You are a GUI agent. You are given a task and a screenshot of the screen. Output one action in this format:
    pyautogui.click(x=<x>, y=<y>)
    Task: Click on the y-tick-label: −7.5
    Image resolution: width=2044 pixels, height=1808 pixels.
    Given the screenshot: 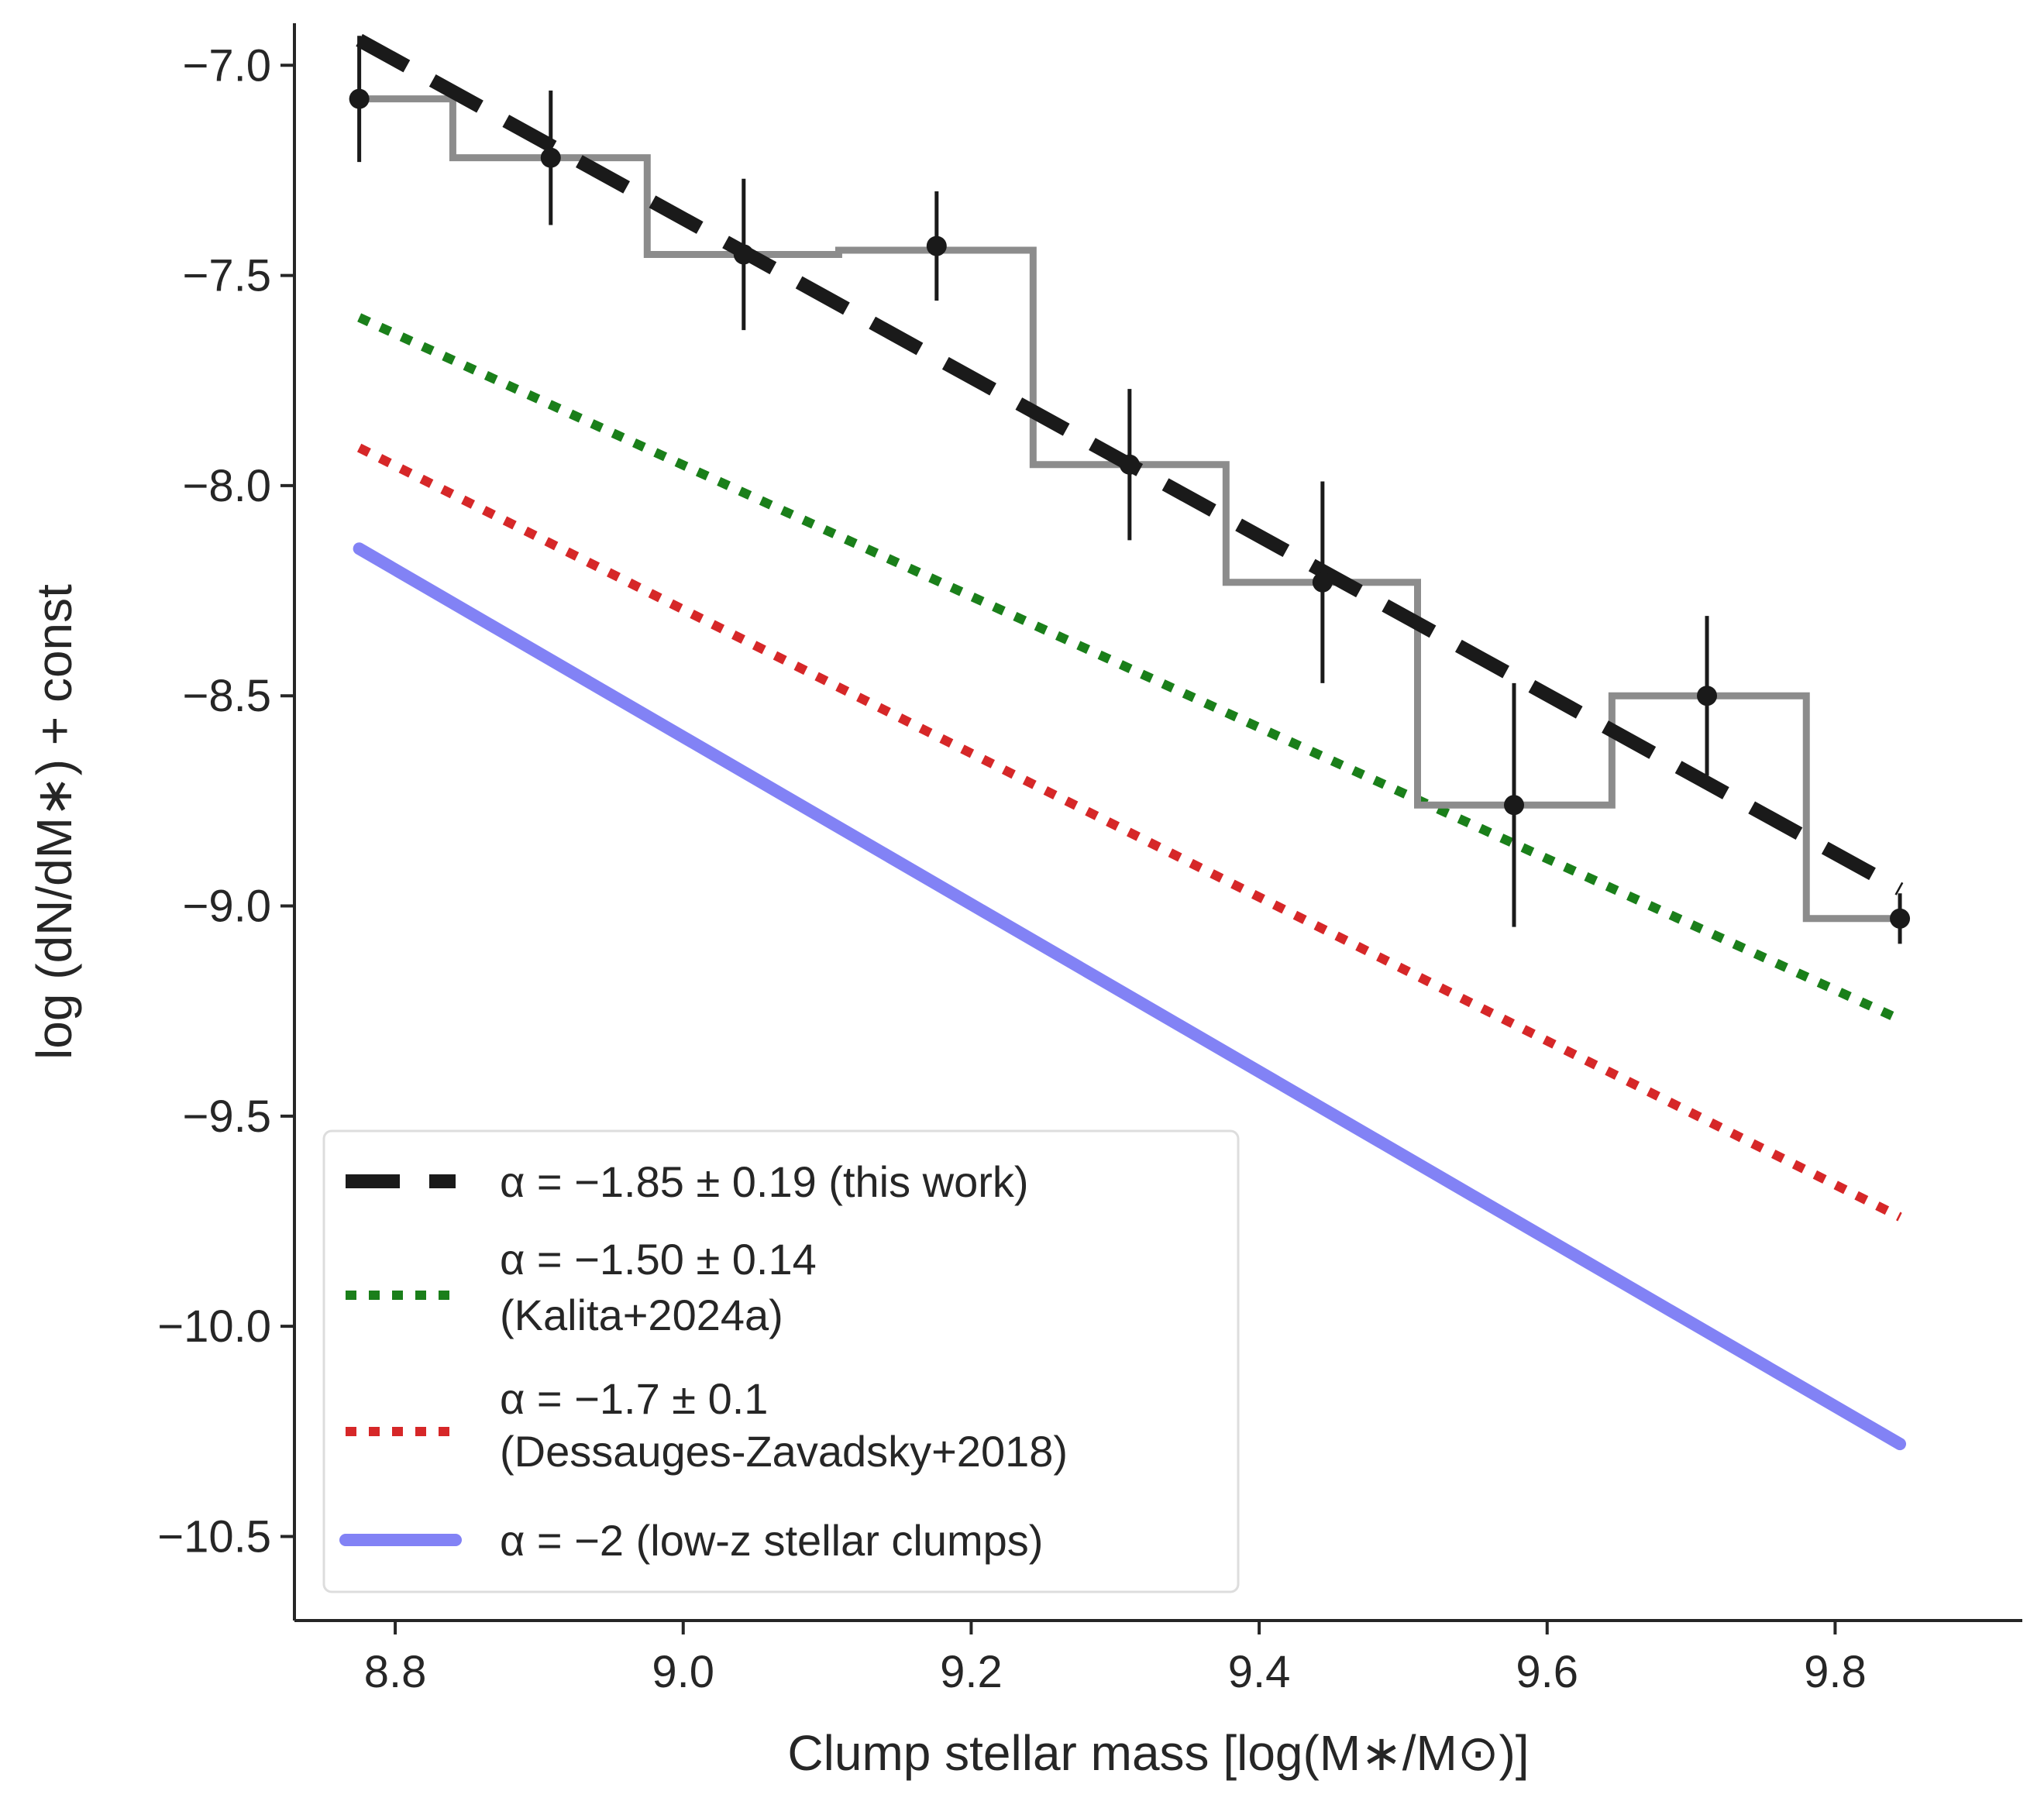 What is the action you would take?
    pyautogui.click(x=228, y=276)
    